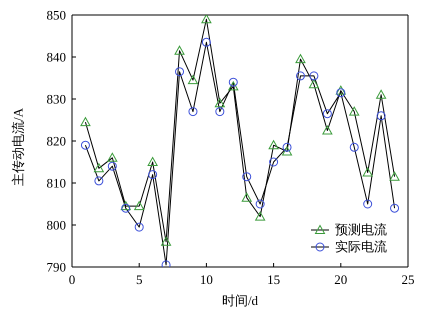 The height and width of the screenshot is (325, 439). I want to click on x-tick-label: 25, so click(408, 280).